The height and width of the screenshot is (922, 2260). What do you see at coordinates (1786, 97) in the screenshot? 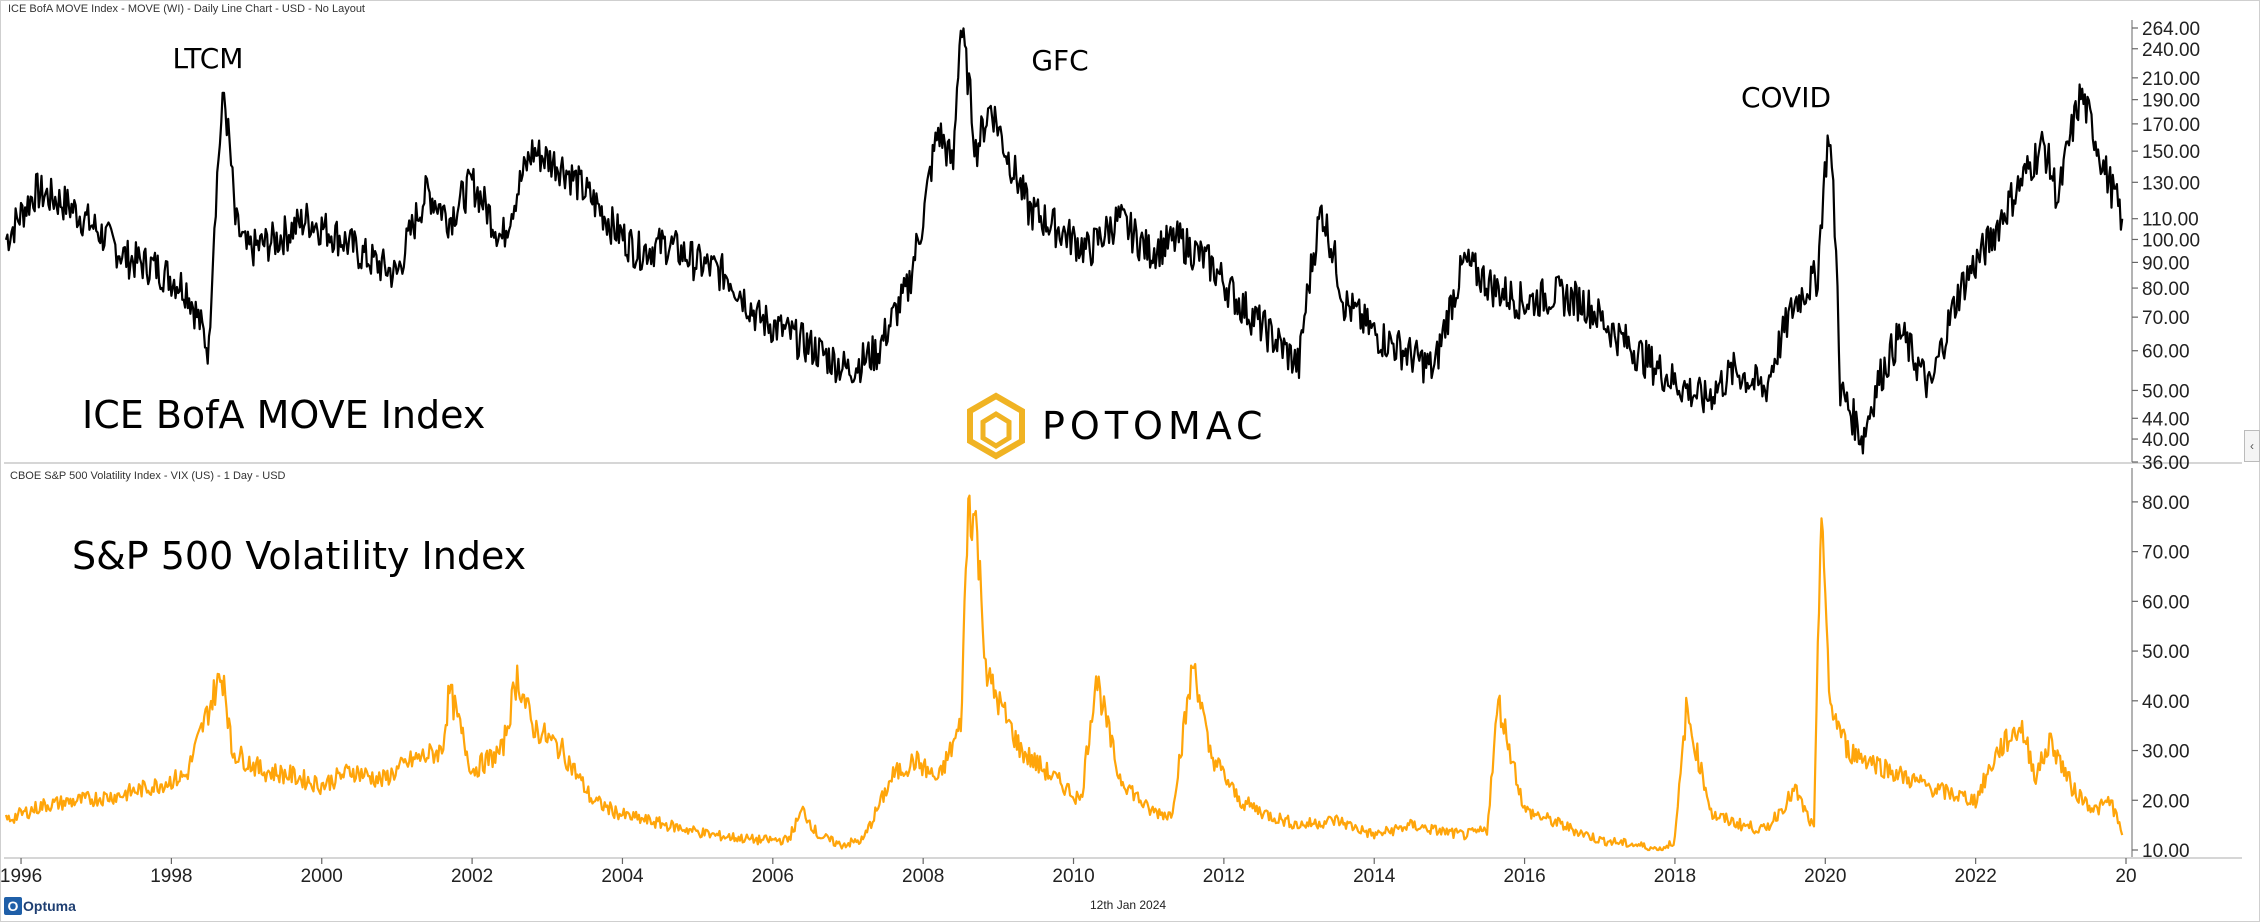
I see `annotation-covid: COVID` at bounding box center [1786, 97].